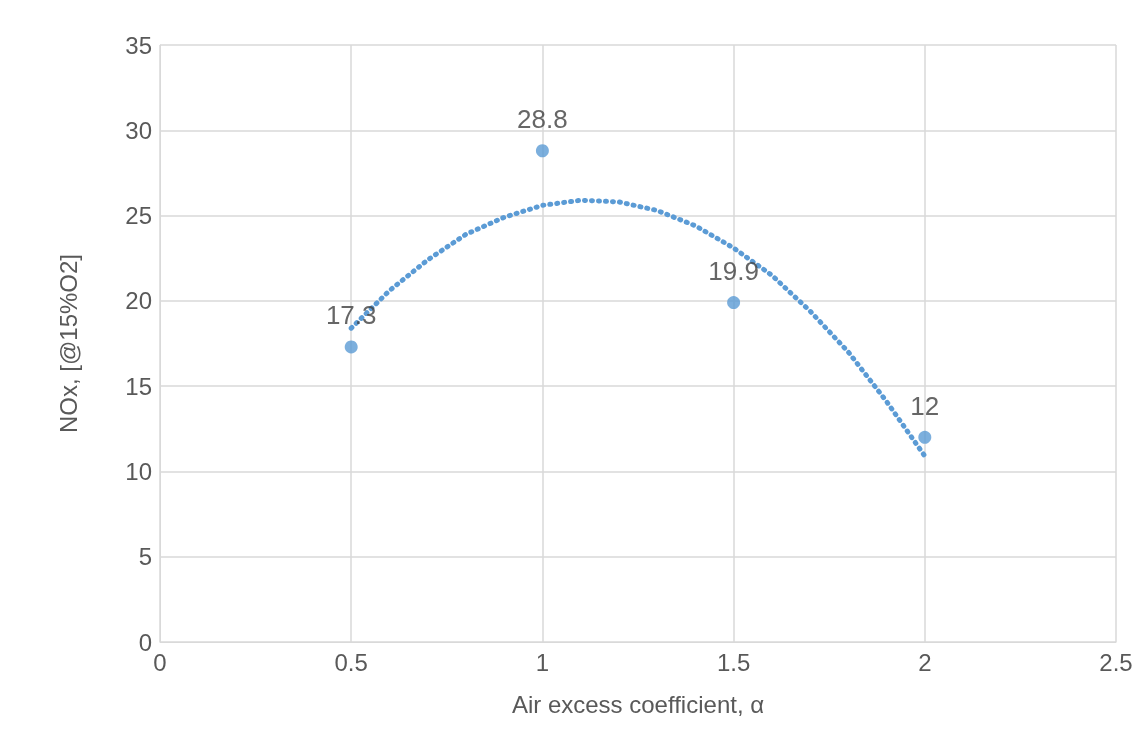 Image resolution: width=1146 pixels, height=752 pixels. I want to click on y-tick-label: 15, so click(138, 386).